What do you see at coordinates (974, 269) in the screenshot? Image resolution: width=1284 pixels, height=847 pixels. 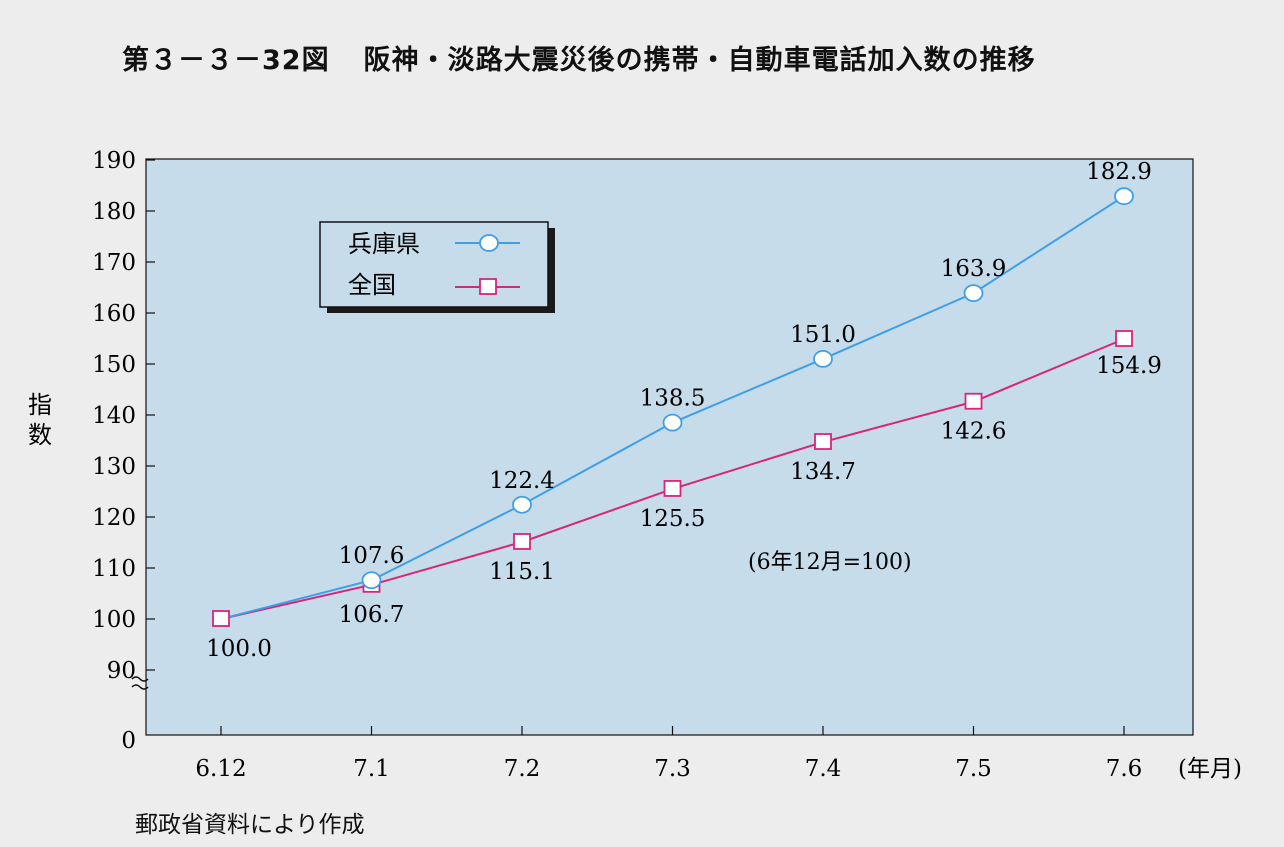 I see `data-label-hyogo: 163.9` at bounding box center [974, 269].